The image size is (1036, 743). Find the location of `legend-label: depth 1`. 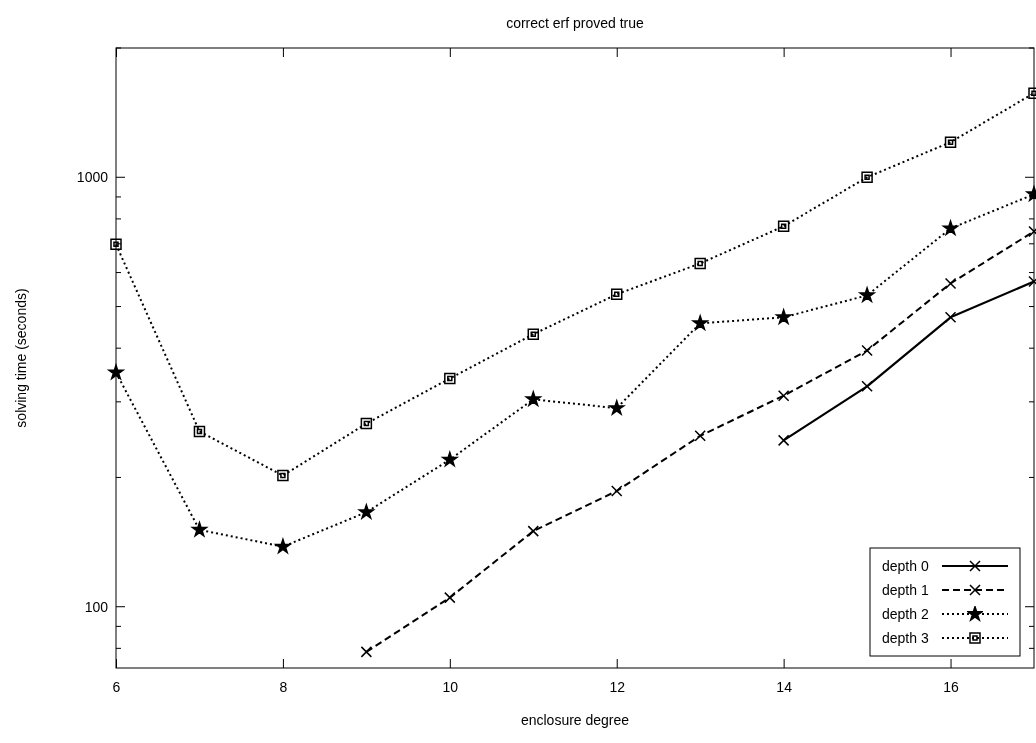

legend-label: depth 1 is located at coordinates (905, 590).